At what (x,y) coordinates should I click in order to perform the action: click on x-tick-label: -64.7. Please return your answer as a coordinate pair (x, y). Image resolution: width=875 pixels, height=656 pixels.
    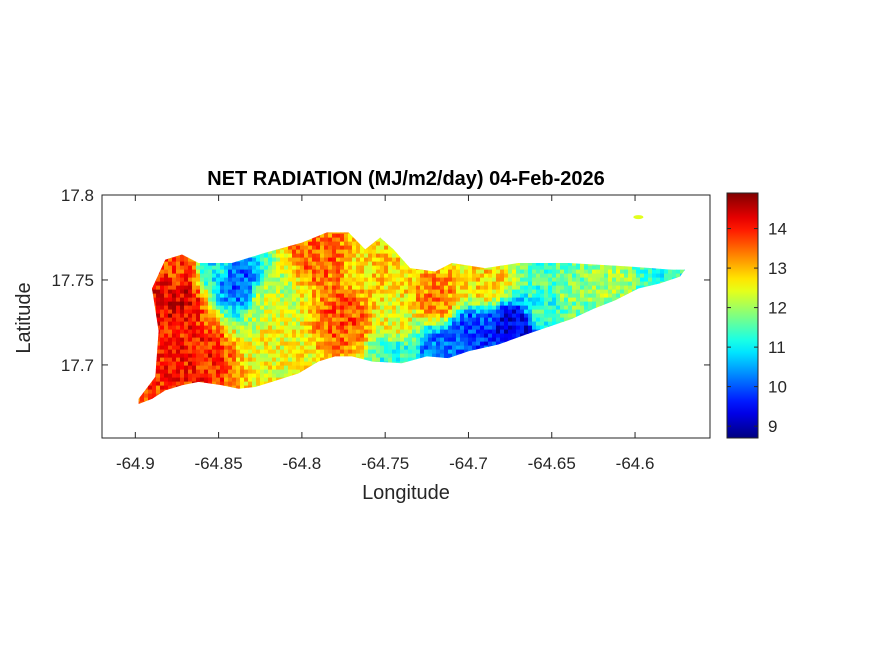
    Looking at the image, I should click on (468, 463).